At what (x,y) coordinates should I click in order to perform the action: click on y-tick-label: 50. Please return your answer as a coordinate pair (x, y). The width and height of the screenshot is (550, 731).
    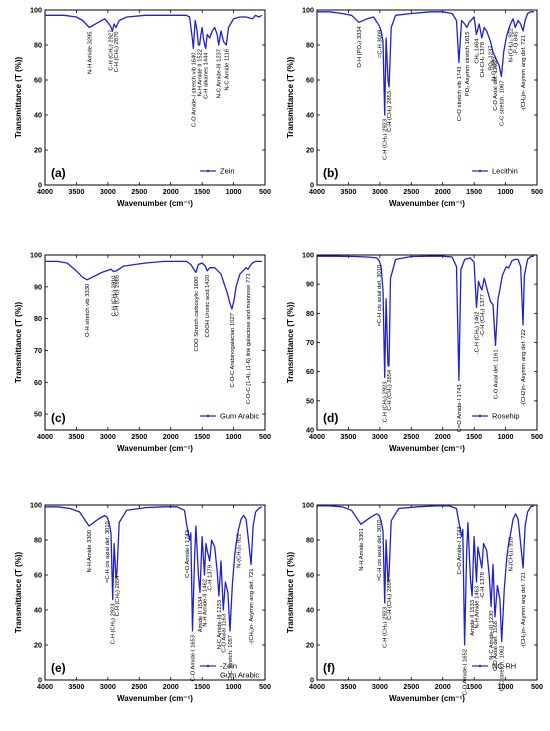
    Looking at the image, I should click on (310, 400).